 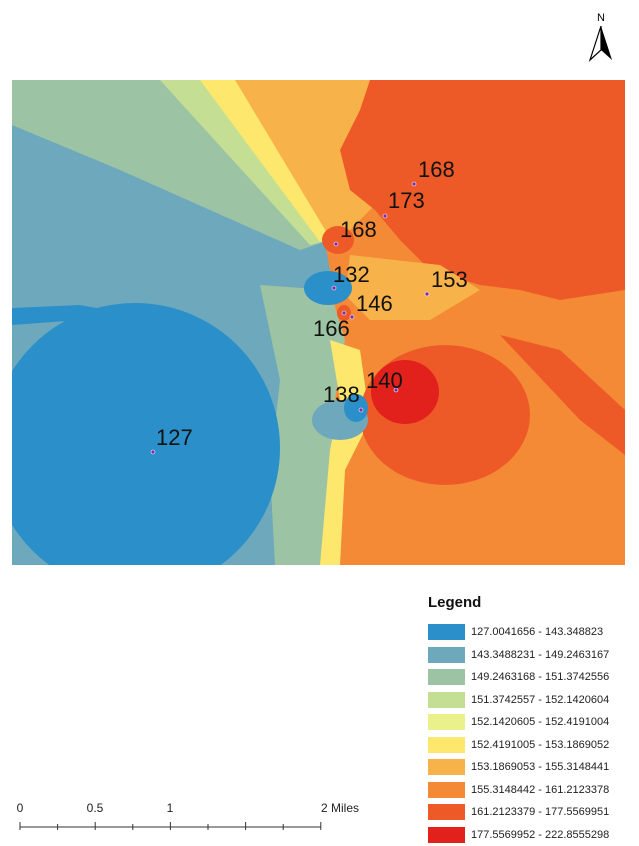 I want to click on legend-label: 155.3148442 - 161.2123378, so click(x=540, y=789).